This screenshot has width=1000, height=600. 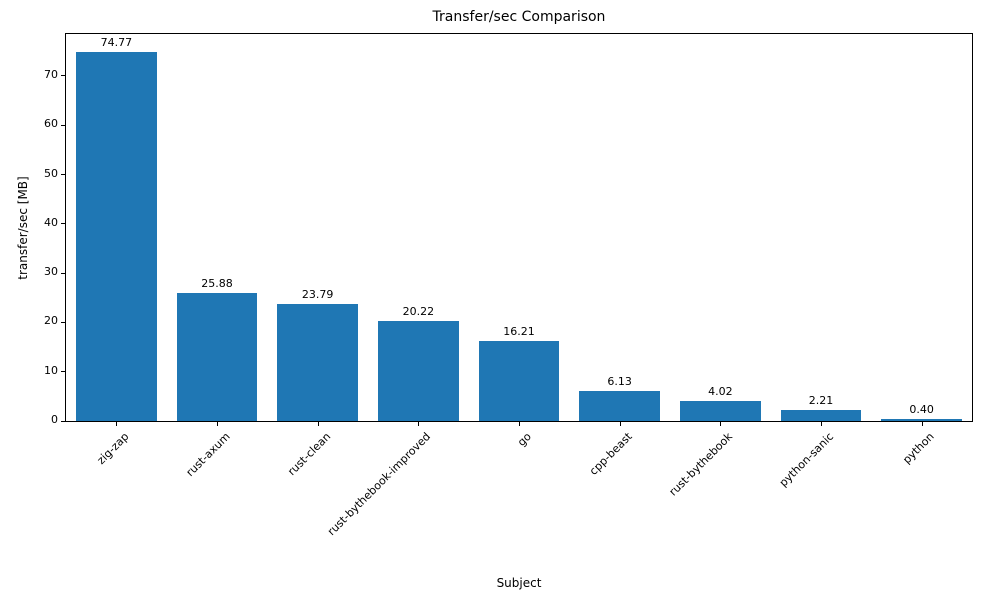 I want to click on bar-value-label: 74.77, so click(x=116, y=43).